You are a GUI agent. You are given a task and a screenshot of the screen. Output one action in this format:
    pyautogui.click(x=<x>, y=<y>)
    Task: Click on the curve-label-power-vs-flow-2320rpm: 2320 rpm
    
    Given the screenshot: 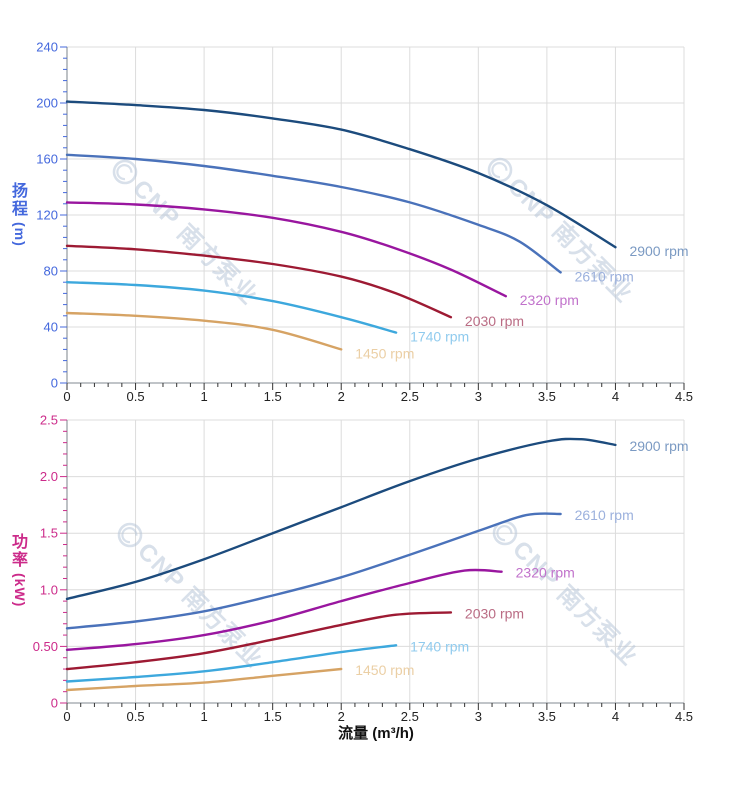 What is the action you would take?
    pyautogui.click(x=545, y=573)
    